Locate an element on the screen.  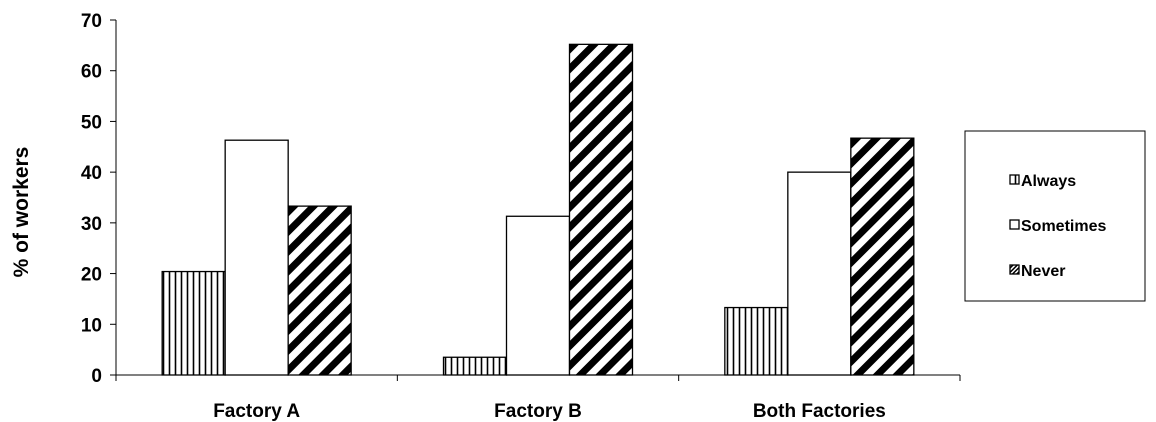
y-axis-title: % of workers is located at coordinates (21, 212).